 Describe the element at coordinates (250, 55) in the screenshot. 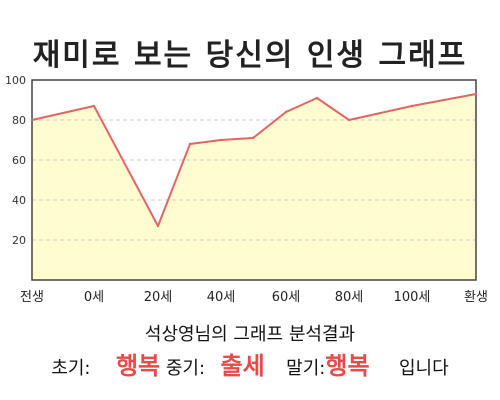

I see `chart-title: 재미로 보는 당신의 인생 그래프` at that location.